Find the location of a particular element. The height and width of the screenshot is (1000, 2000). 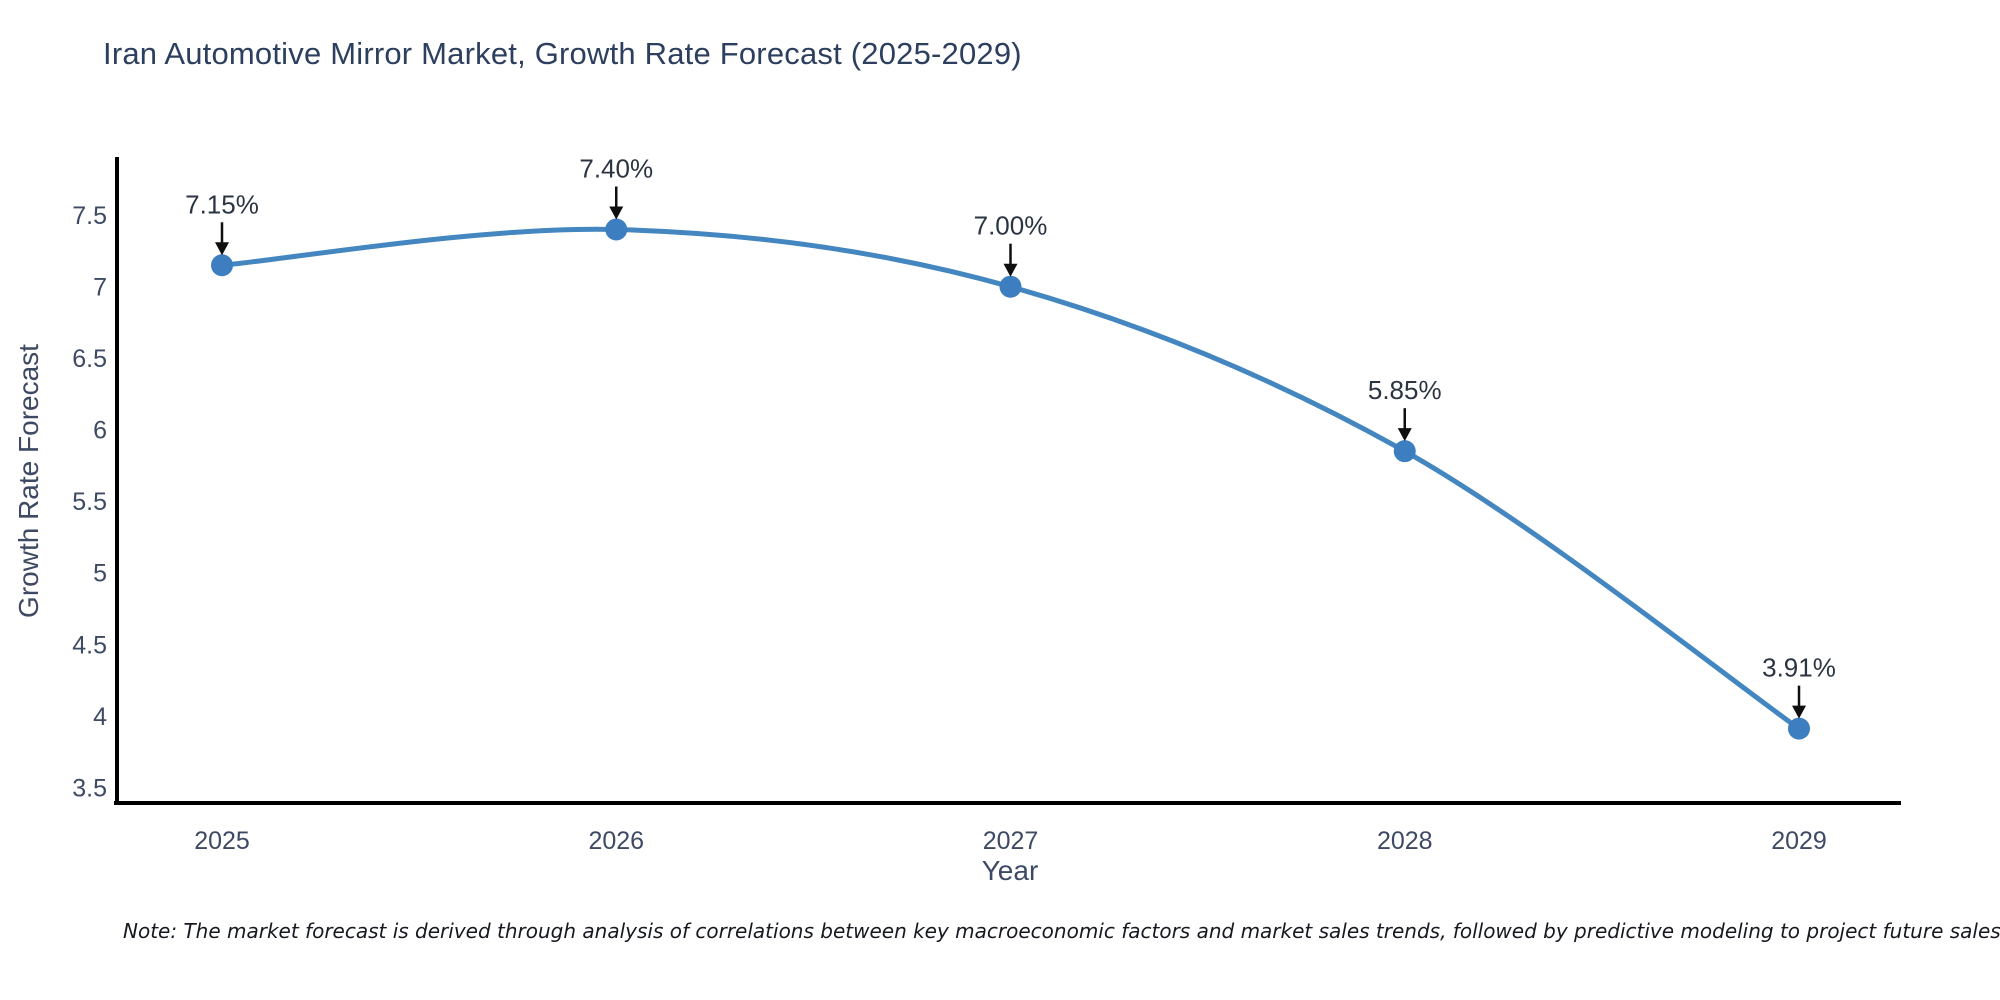

y-tick-label: 4.5 is located at coordinates (89, 645).